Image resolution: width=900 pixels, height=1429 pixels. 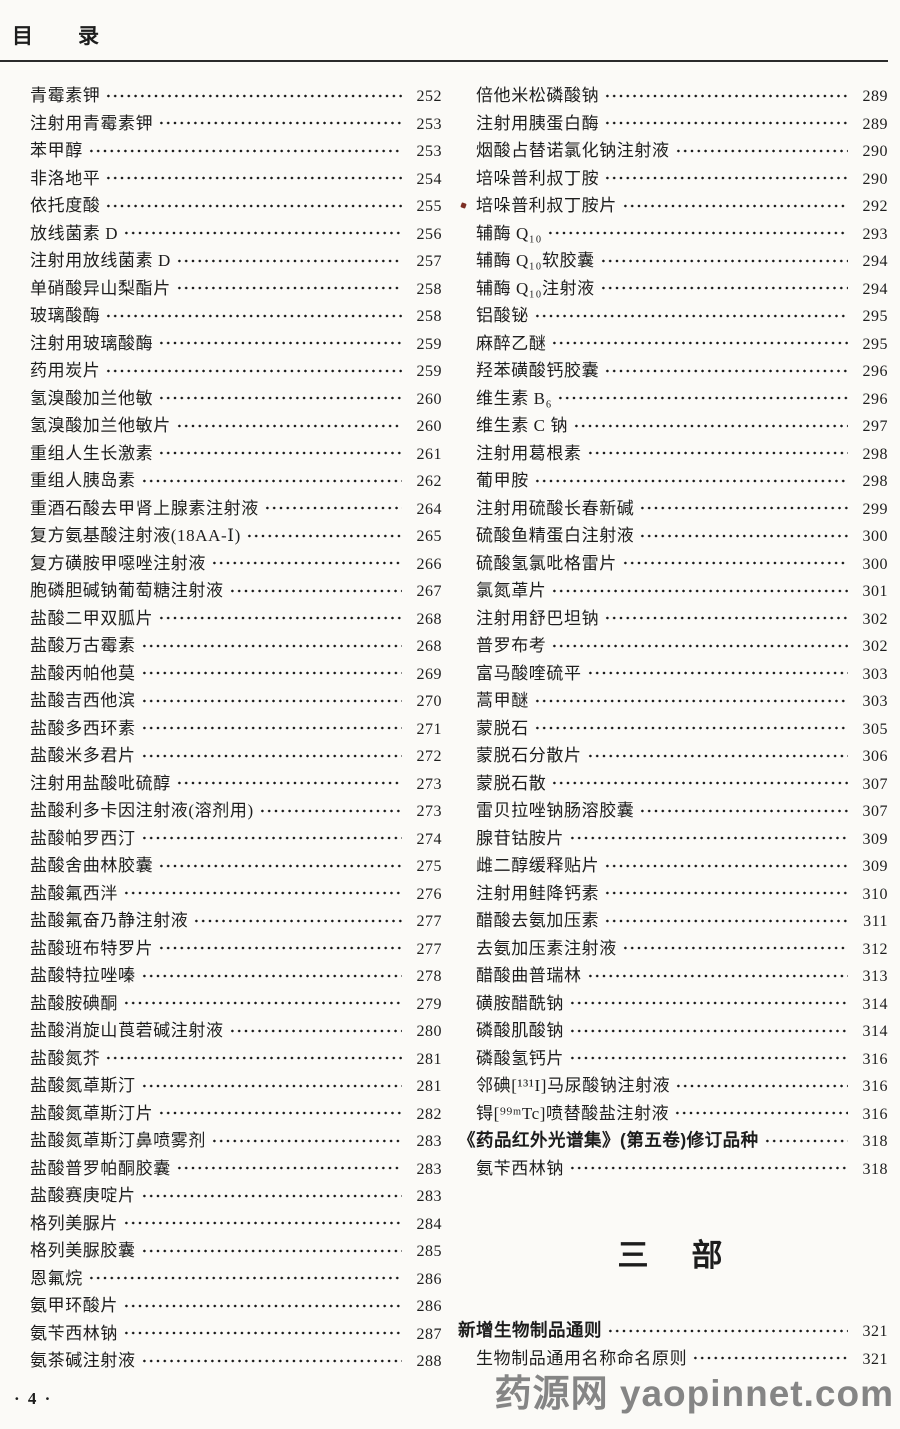 What do you see at coordinates (875, 839) in the screenshot?
I see `page-number: 309` at bounding box center [875, 839].